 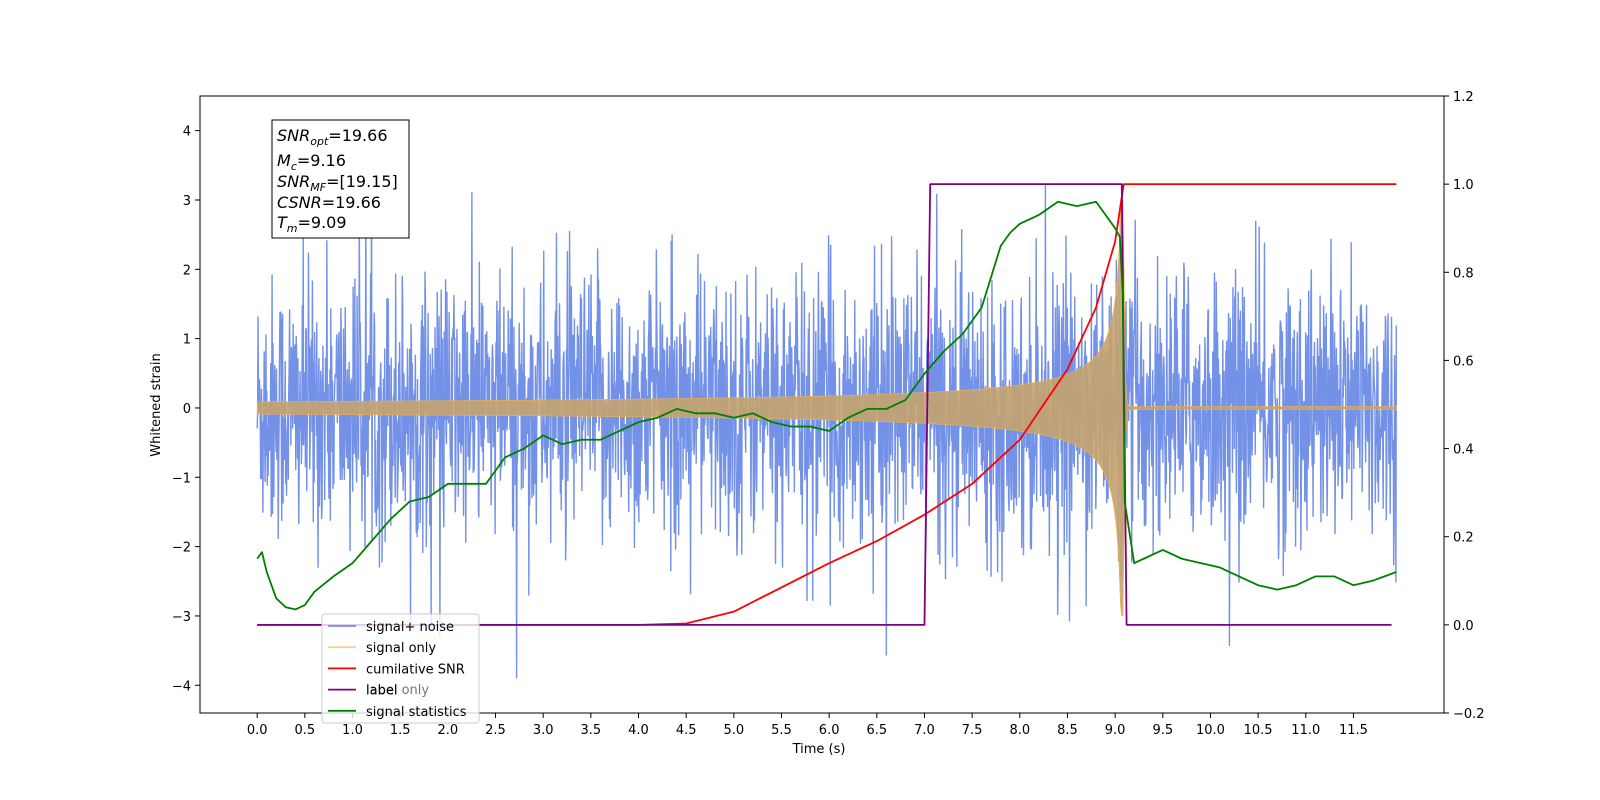 I want to click on legend-entry: cumilative SNR, so click(x=415, y=669).